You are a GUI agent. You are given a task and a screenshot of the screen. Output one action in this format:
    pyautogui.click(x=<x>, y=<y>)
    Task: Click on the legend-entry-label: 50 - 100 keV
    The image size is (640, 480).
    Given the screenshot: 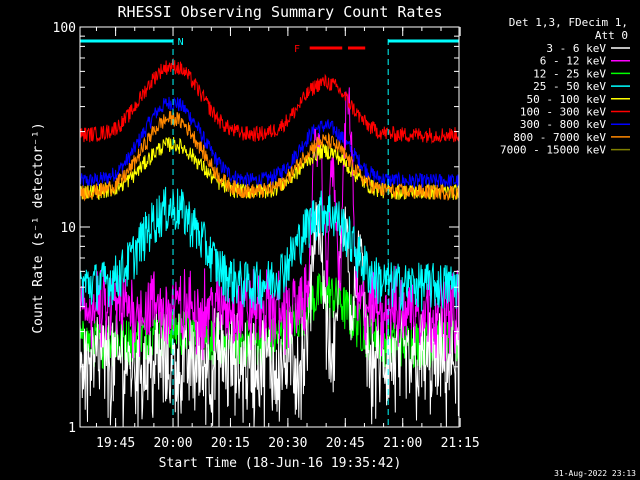 What is the action you would take?
    pyautogui.click(x=567, y=99)
    